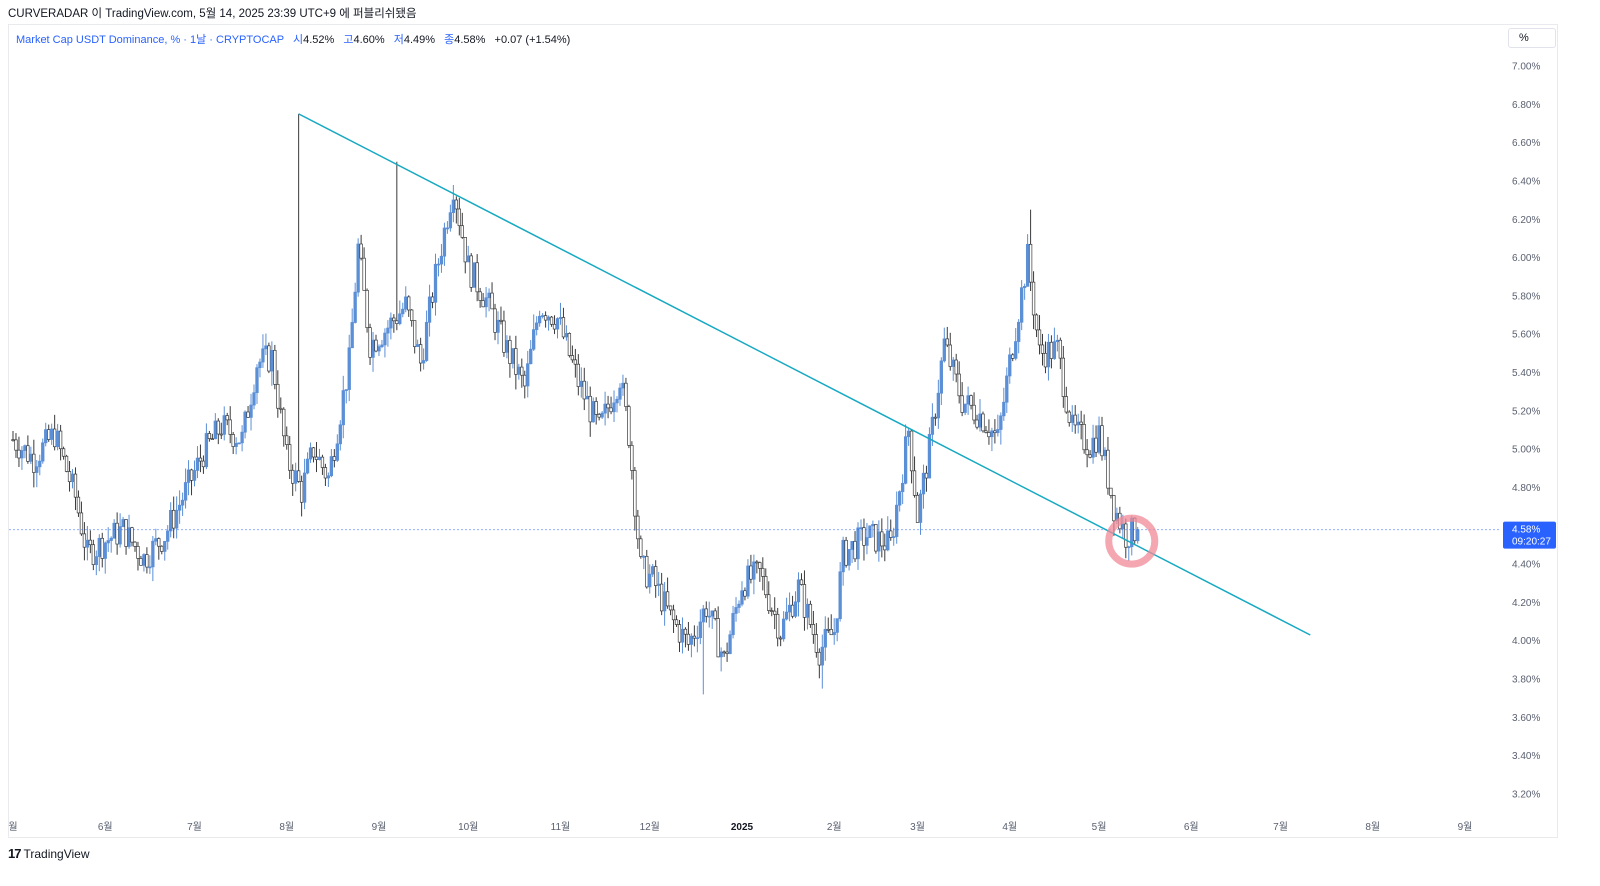 The image size is (1600, 886). Describe the element at coordinates (1465, 827) in the screenshot. I see `x-tick-label: 9월` at that location.